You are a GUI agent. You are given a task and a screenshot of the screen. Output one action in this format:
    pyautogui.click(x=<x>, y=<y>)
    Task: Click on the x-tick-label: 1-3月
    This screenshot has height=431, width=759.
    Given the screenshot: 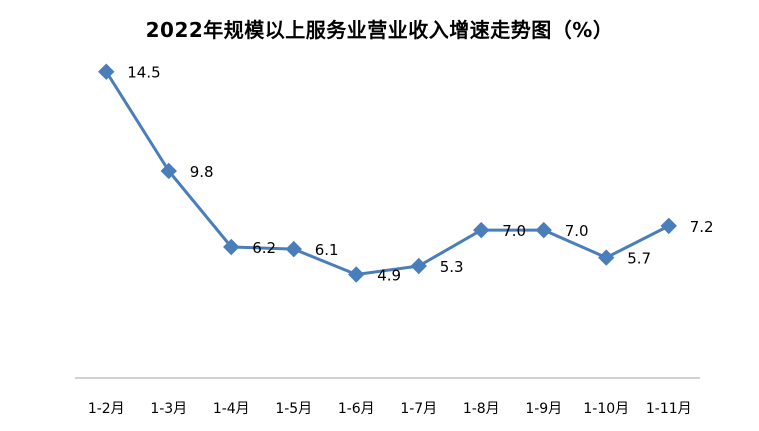 What is the action you would take?
    pyautogui.click(x=168, y=409)
    